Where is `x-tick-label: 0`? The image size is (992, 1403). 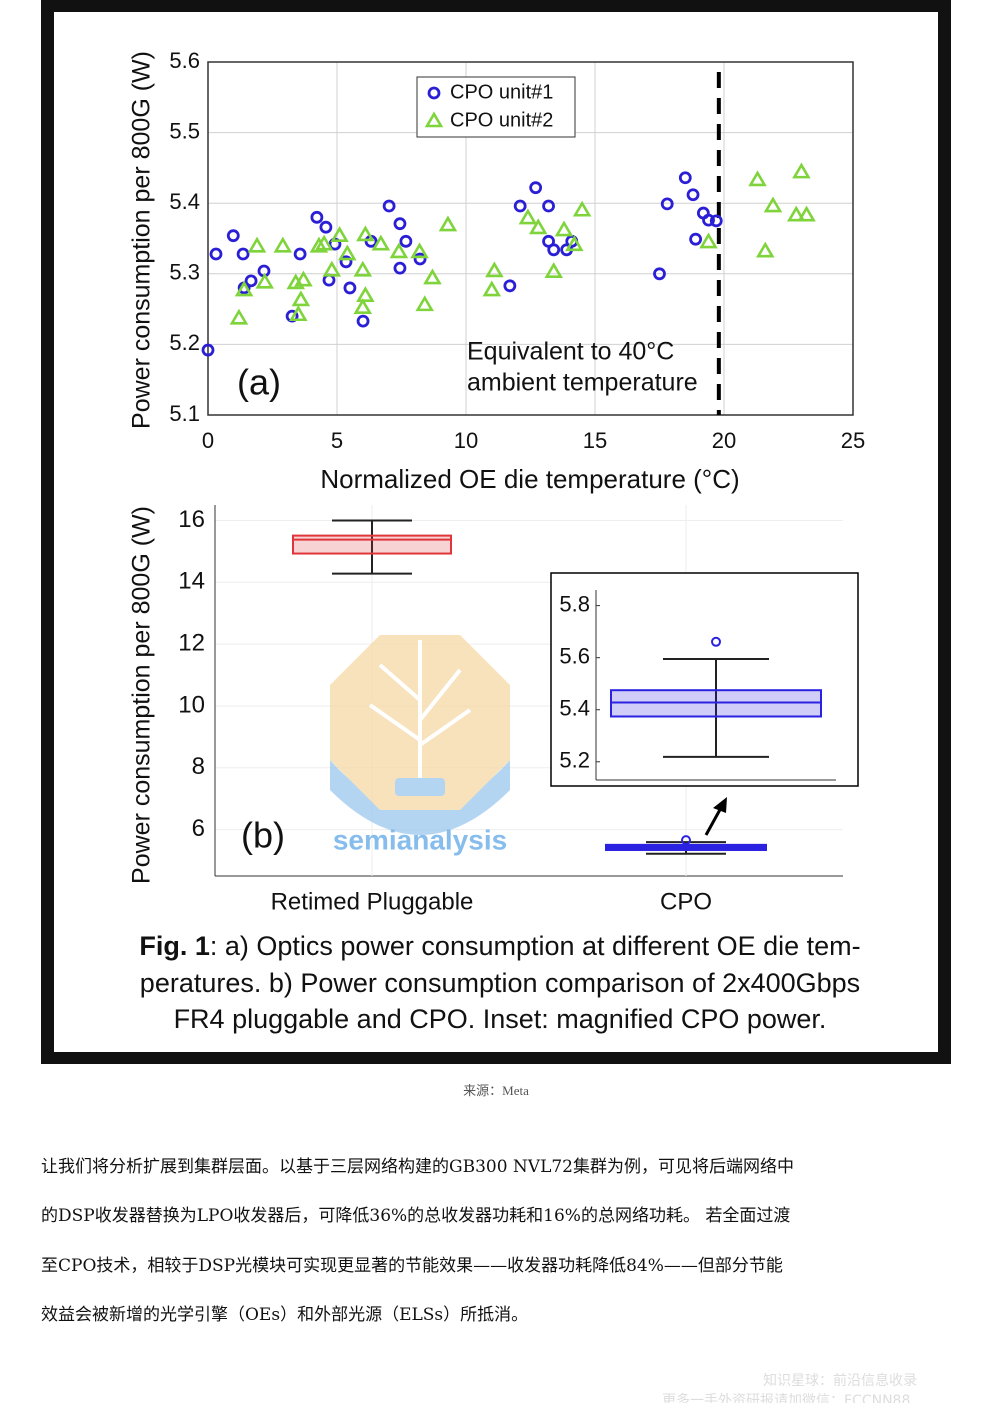
x-tick-label: 0 is located at coordinates (208, 440).